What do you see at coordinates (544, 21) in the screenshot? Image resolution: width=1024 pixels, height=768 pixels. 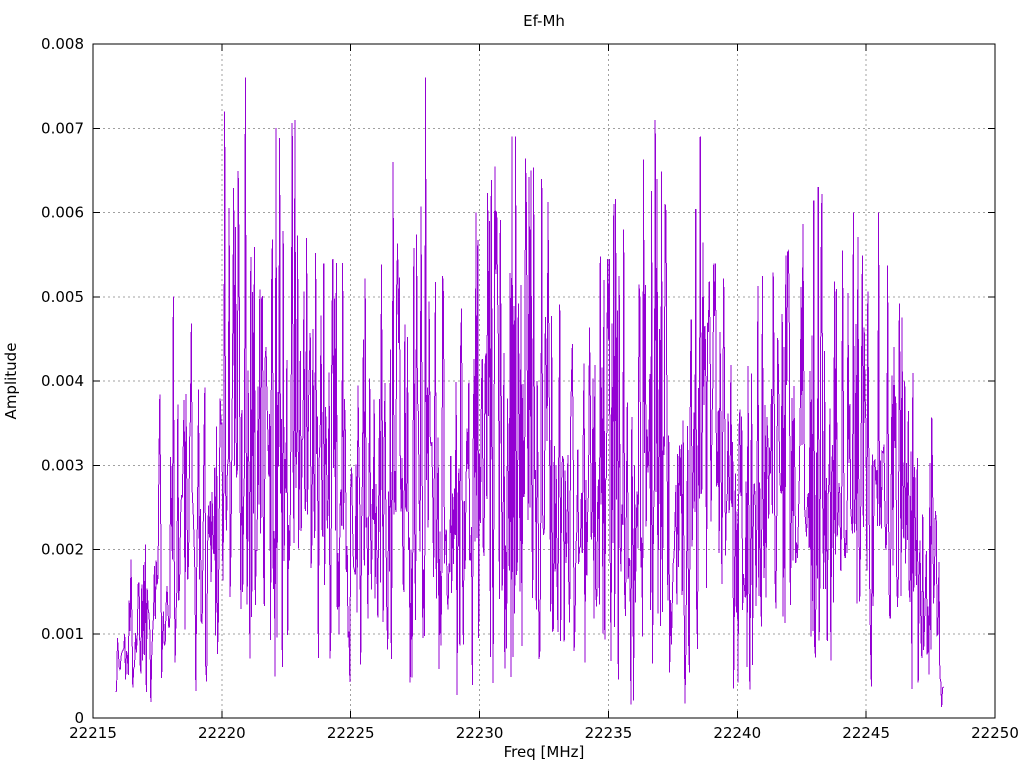 I see `chart-title: Ef-Mh` at bounding box center [544, 21].